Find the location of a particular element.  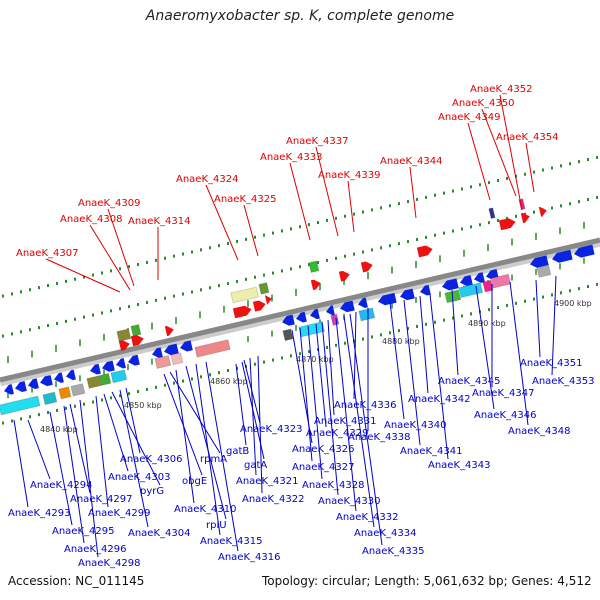

reverse-gene-label: AnaeK_4306 is located at coordinates (151, 459).